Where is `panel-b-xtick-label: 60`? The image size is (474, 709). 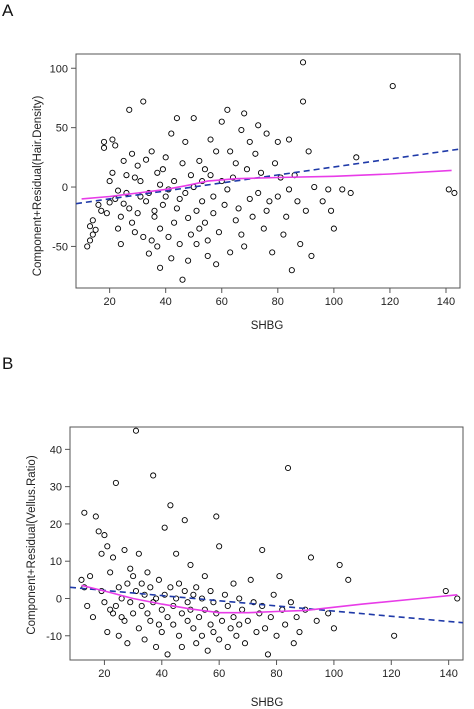 panel-b-xtick-label: 60 is located at coordinates (219, 674).